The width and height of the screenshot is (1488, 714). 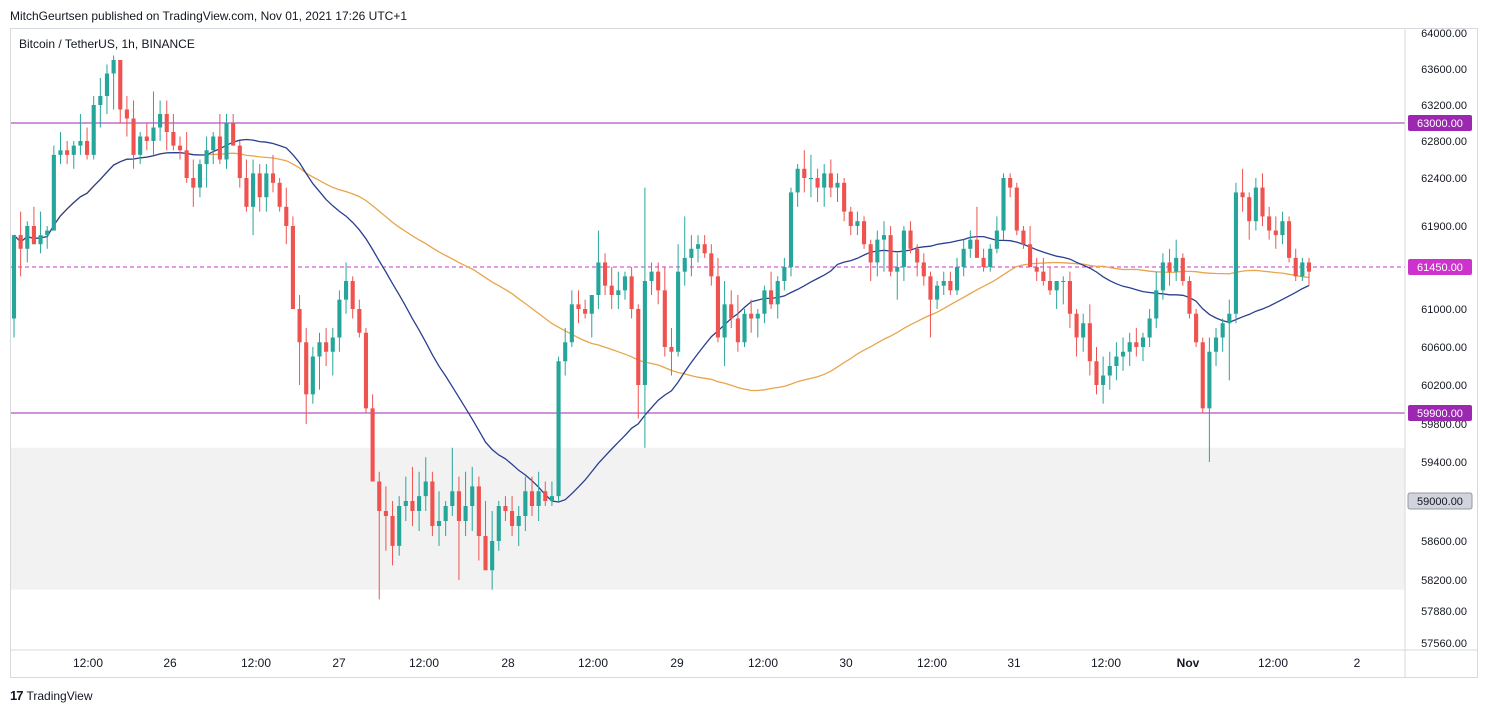 I want to click on y-tick-label: 63600.00, so click(x=1444, y=70).